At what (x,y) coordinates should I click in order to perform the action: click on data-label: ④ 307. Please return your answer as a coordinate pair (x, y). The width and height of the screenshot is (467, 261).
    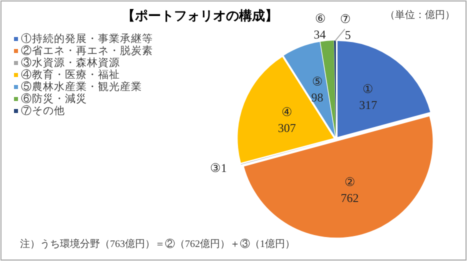
    Looking at the image, I should click on (287, 119).